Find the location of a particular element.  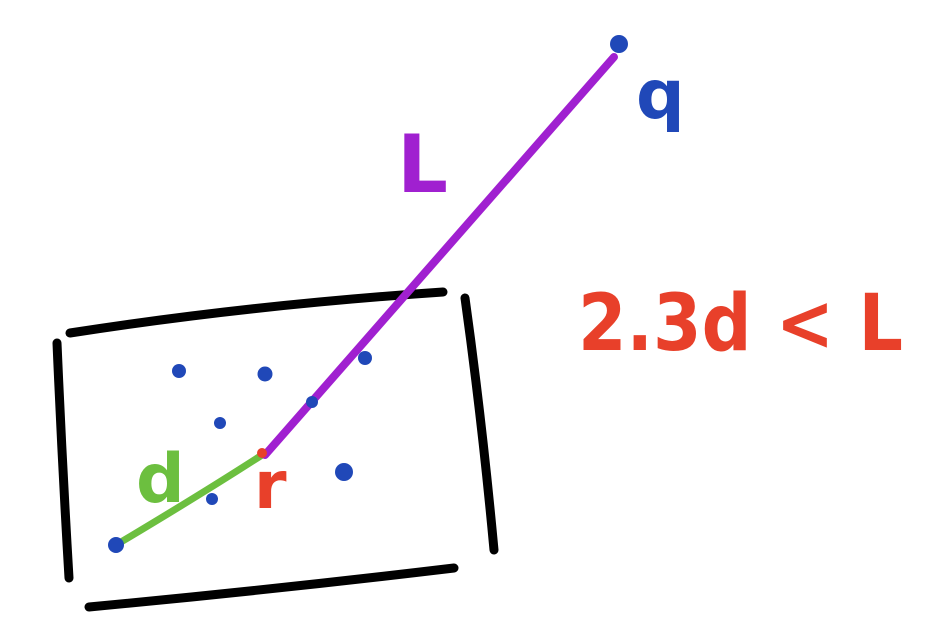

box-top-edge is located at coordinates (256, 312).